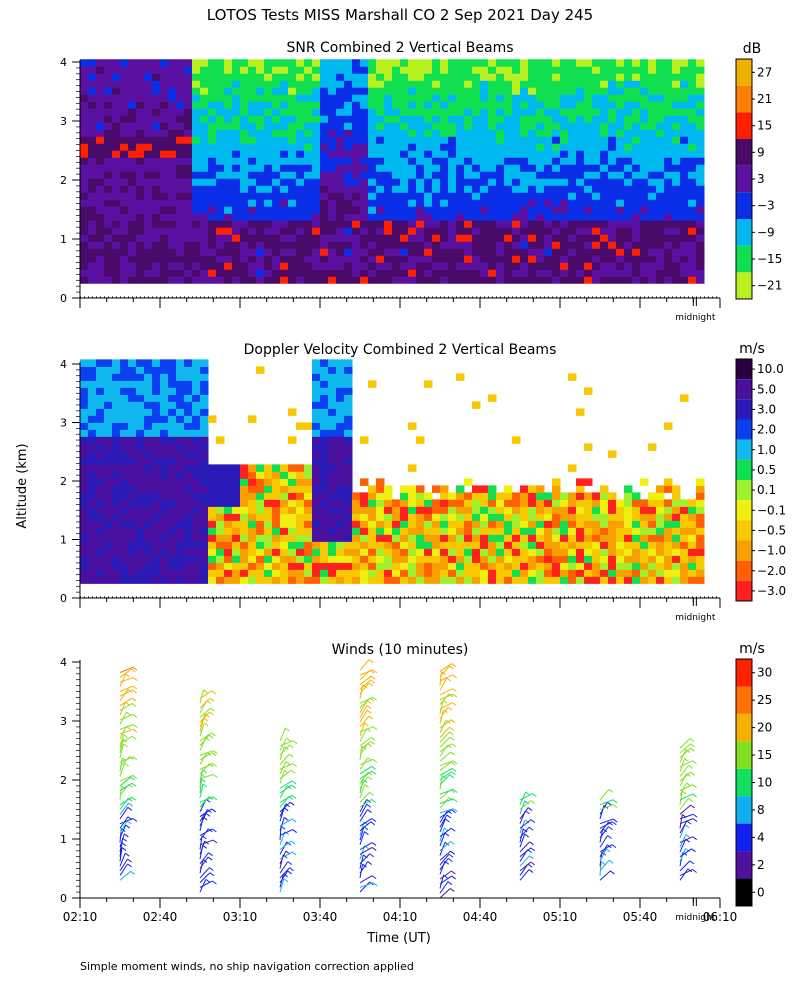 Image resolution: width=800 pixels, height=1000 pixels. I want to click on x-tick-label: 04:10, so click(400, 917).